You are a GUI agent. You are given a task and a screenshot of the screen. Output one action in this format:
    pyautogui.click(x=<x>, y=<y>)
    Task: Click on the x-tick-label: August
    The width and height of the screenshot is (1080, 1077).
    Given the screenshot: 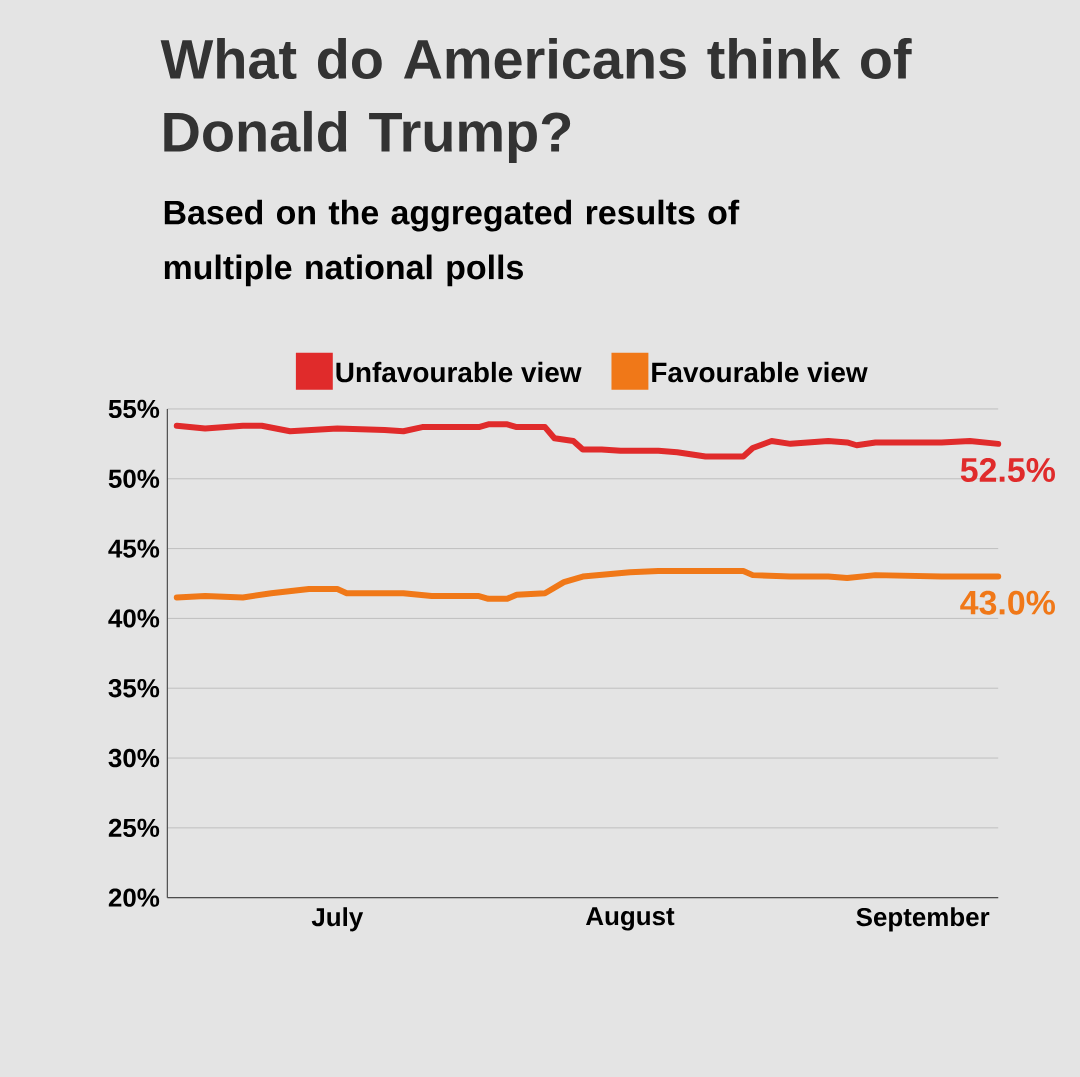 What is the action you would take?
    pyautogui.click(x=630, y=919)
    